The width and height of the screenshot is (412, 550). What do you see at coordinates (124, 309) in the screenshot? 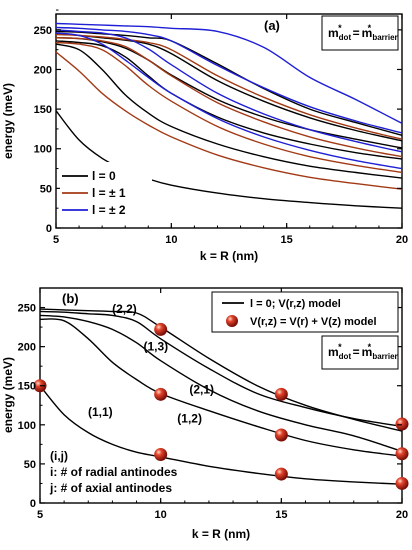
I see `curve-label-0: (2,2)` at bounding box center [124, 309].